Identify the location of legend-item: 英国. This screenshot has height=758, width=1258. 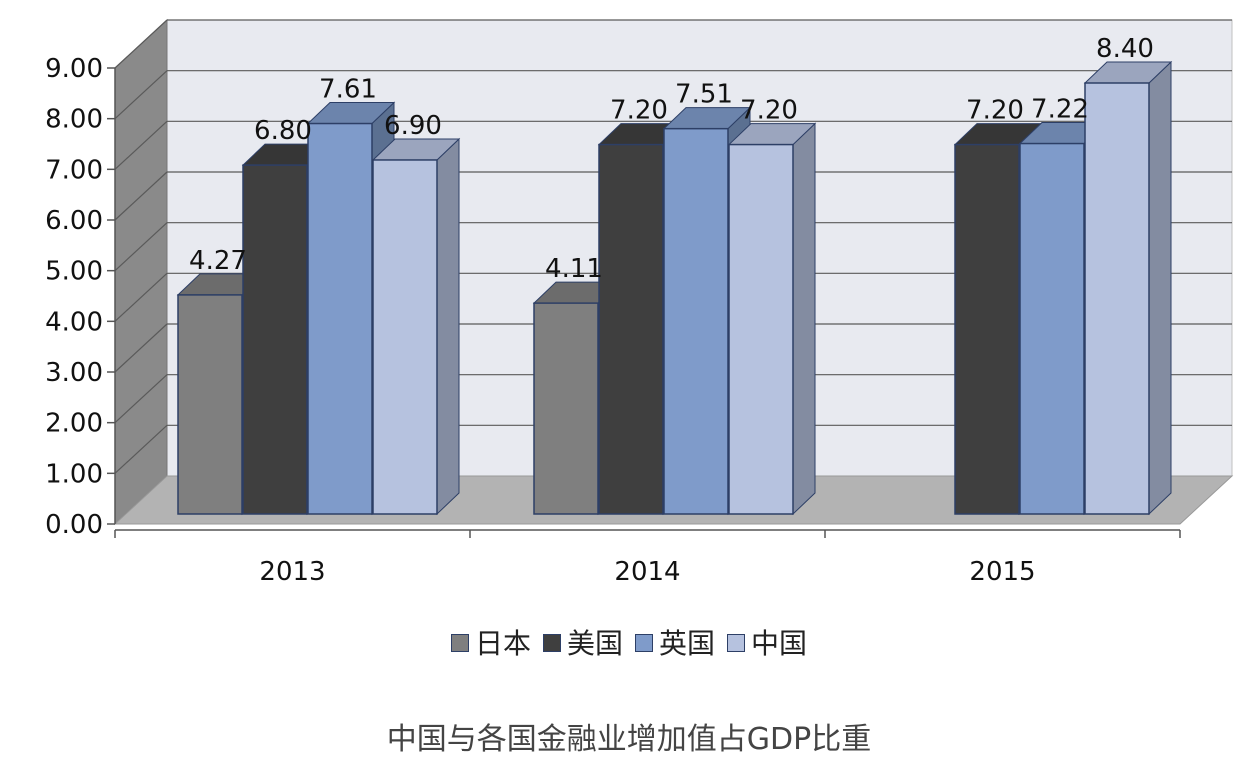
(675, 642).